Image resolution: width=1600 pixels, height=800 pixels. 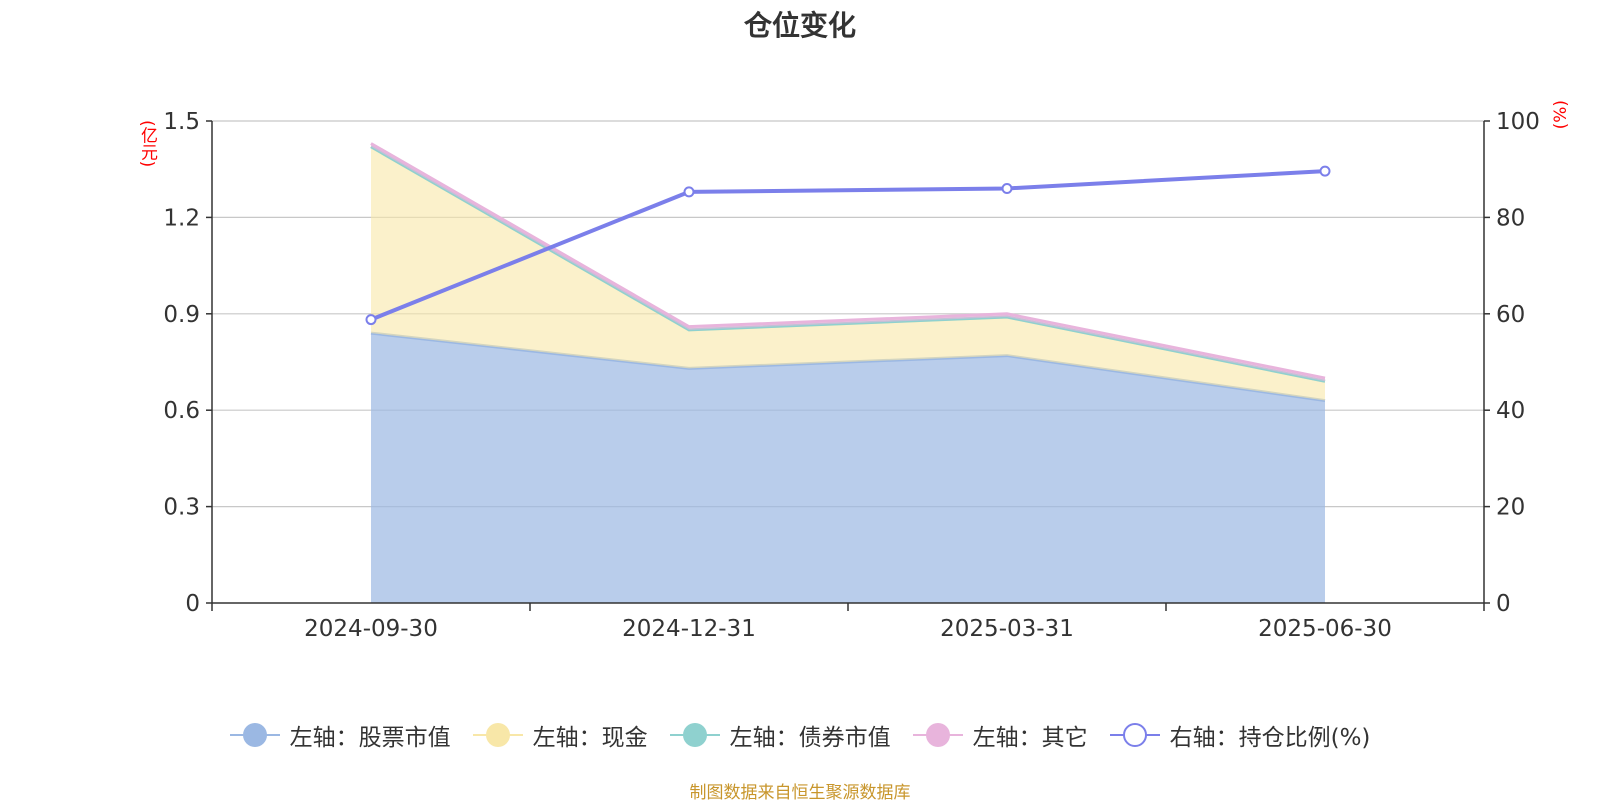 What do you see at coordinates (590, 738) in the screenshot?
I see `legend-label: 左轴：现金` at bounding box center [590, 738].